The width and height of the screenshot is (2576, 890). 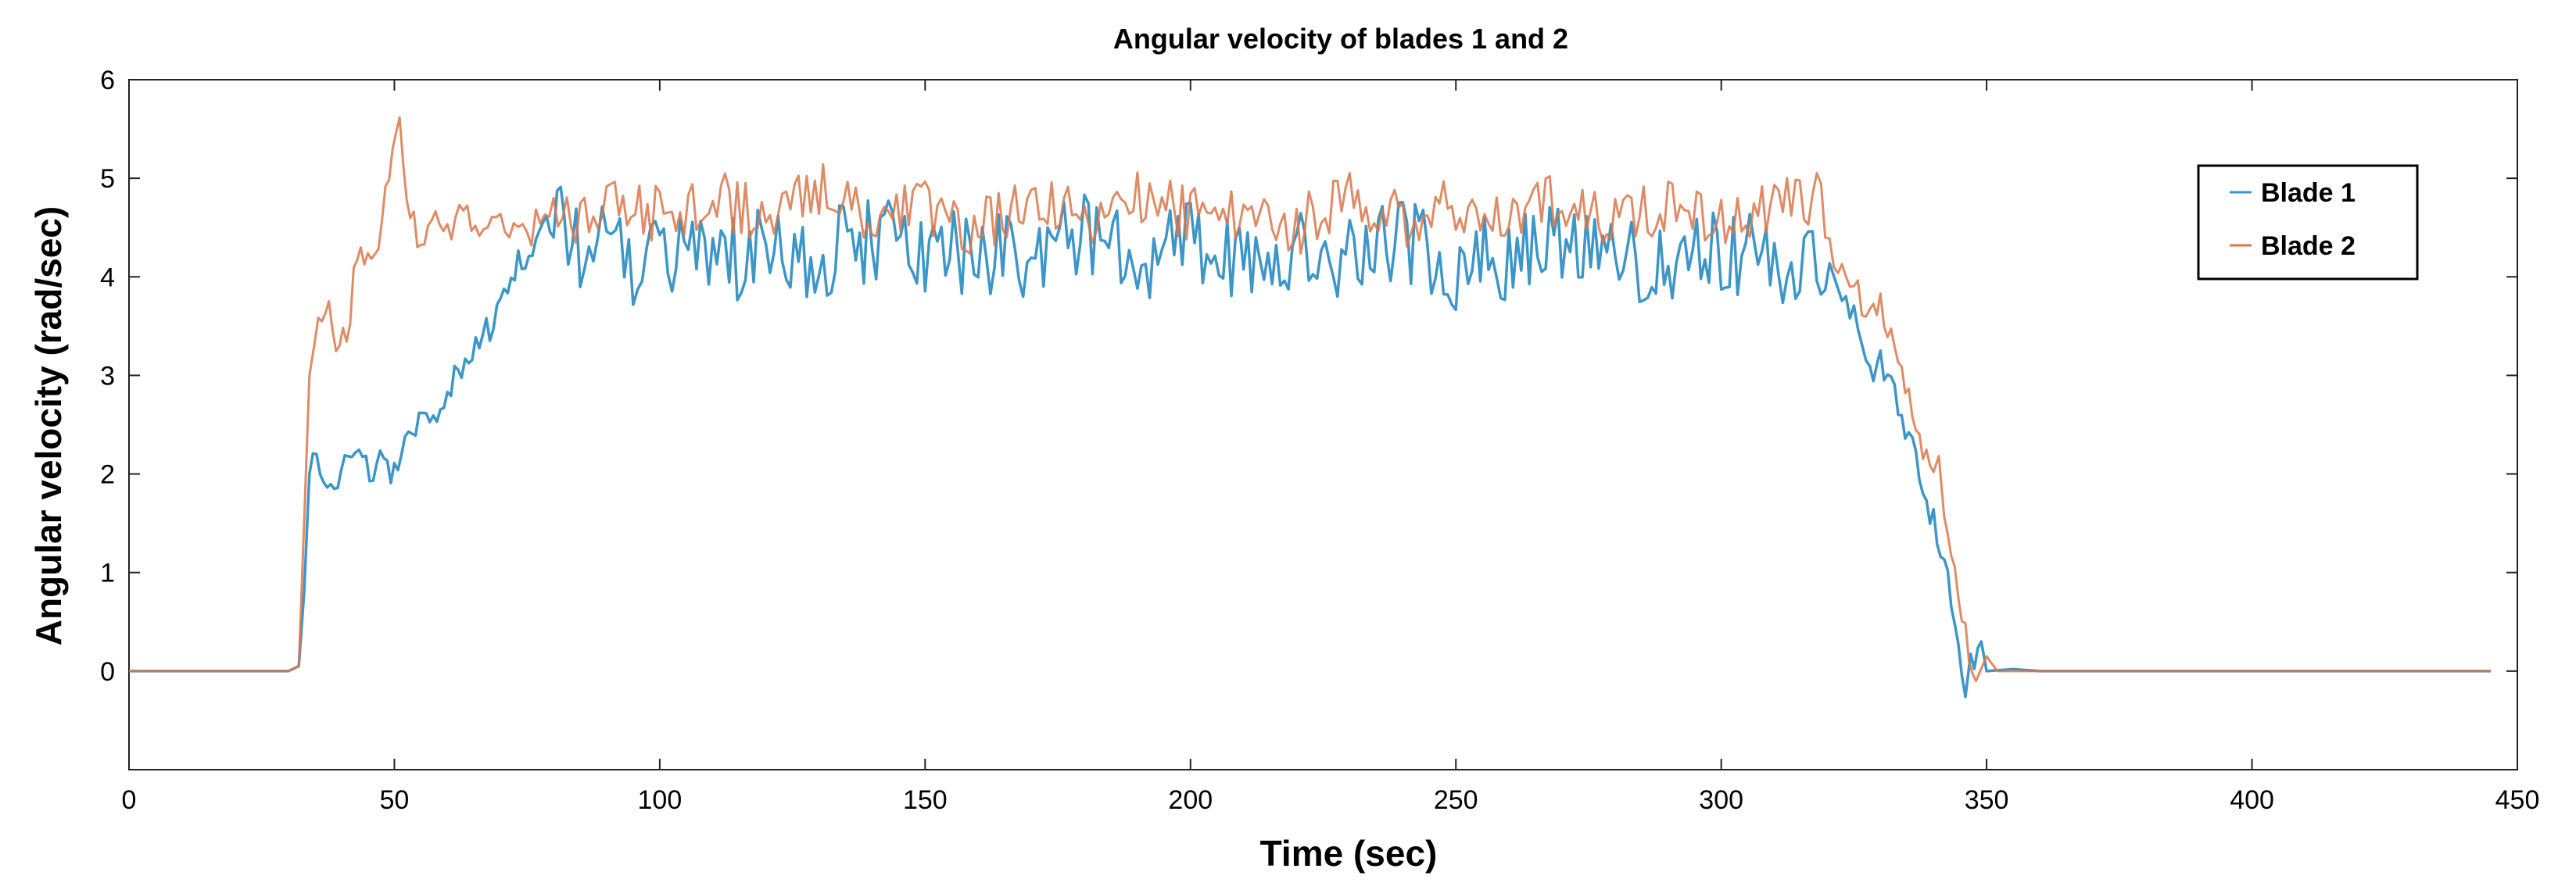 I want to click on x-tick-label: 150, so click(x=926, y=800).